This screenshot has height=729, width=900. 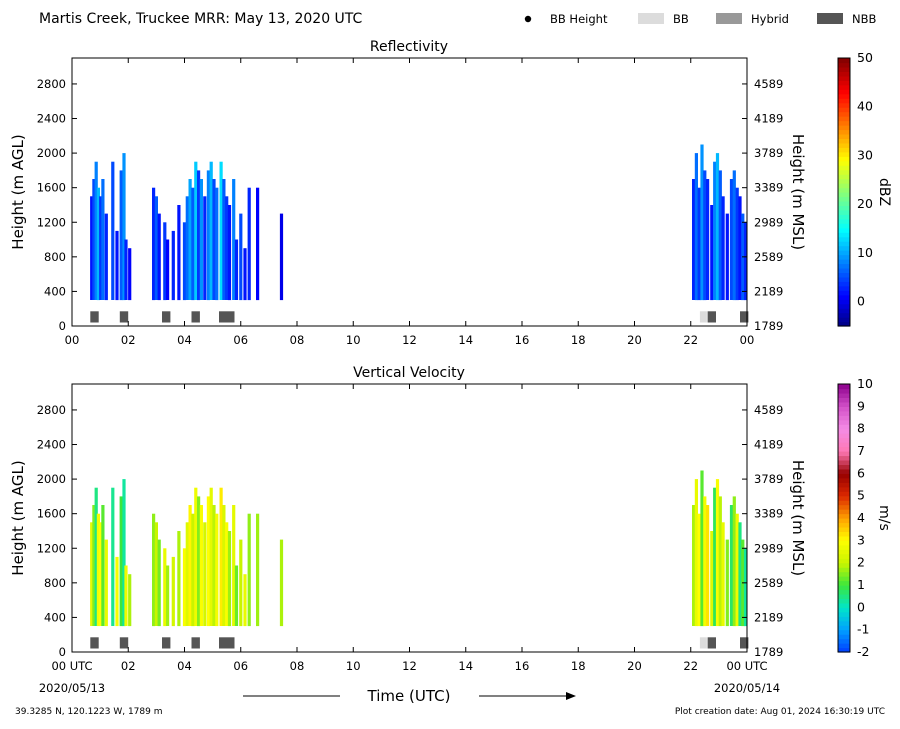 What do you see at coordinates (768, 410) in the screenshot?
I see `y-tick-label-right: 4589` at bounding box center [768, 410].